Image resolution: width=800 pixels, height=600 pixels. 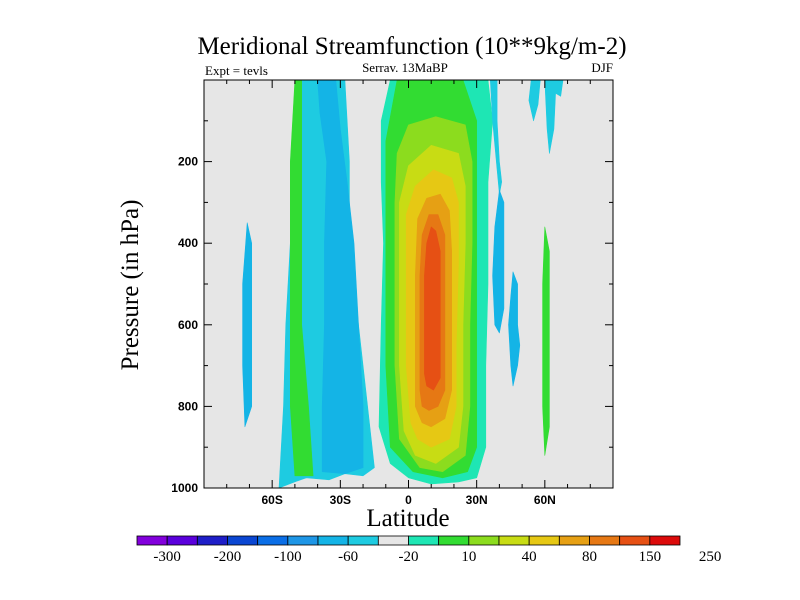 What do you see at coordinates (167, 557) in the screenshot?
I see `colorbar-label: -300` at bounding box center [167, 557].